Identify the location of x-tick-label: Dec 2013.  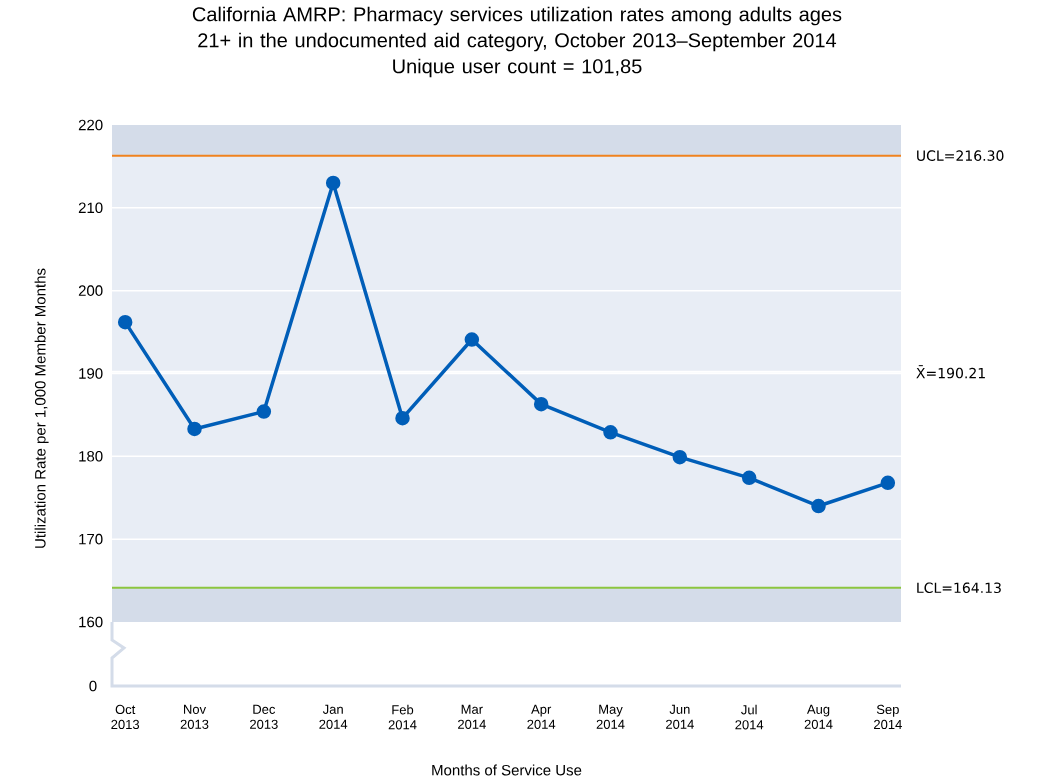
(264, 716).